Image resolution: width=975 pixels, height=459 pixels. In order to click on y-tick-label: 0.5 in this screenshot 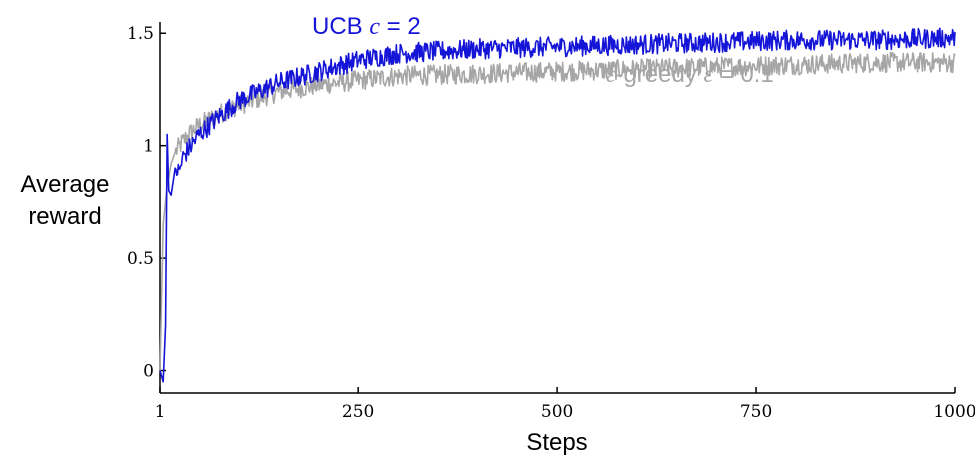, I will do `click(140, 259)`.